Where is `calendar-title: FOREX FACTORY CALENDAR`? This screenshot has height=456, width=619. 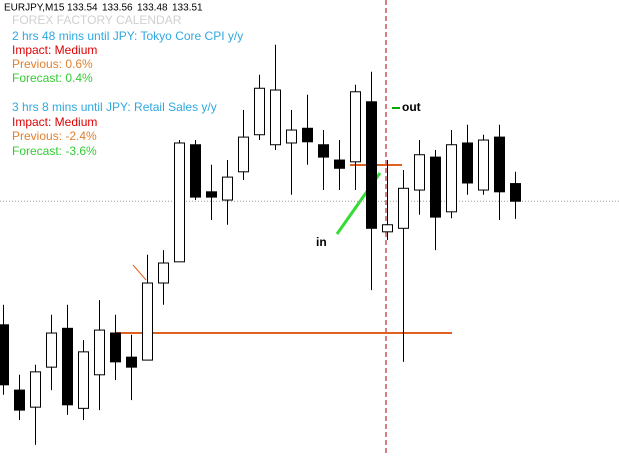
calendar-title: FOREX FACTORY CALENDAR is located at coordinates (97, 20).